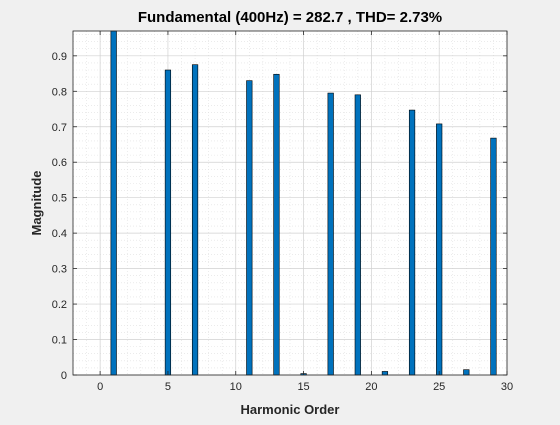 The width and height of the screenshot is (560, 425). Describe the element at coordinates (59, 128) in the screenshot. I see `y-tick-label: 0.7` at that location.